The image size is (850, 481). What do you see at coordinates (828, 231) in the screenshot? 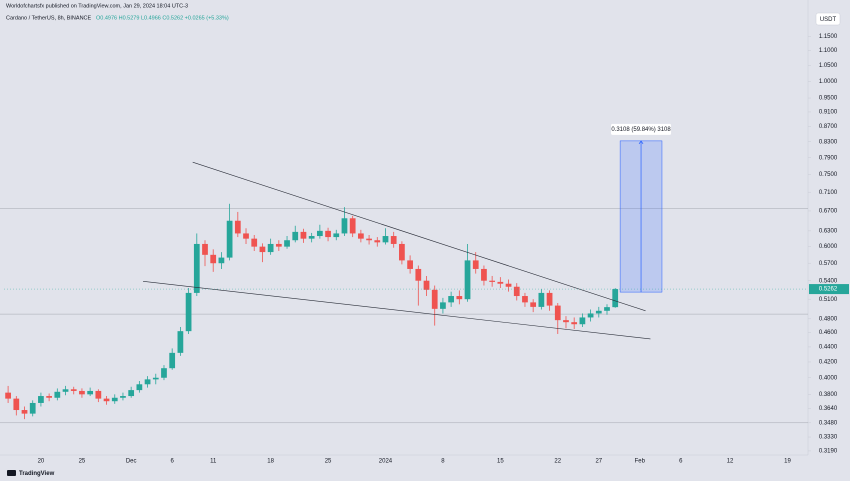
I see `y-tick-label: 0.6300` at bounding box center [828, 231].